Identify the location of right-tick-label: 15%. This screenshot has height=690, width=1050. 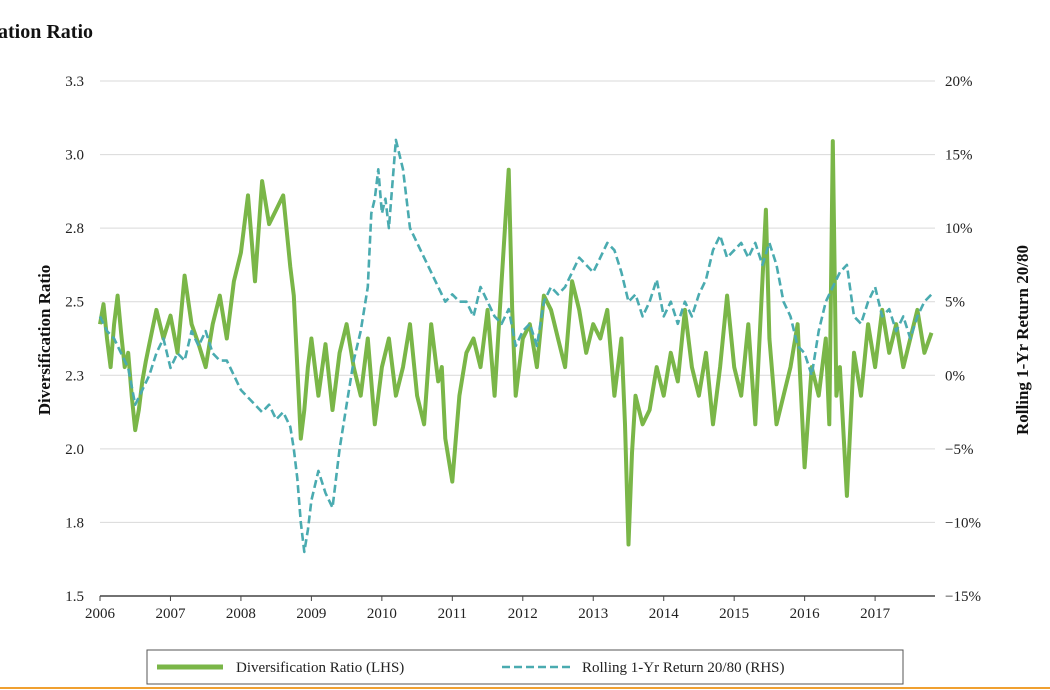
(959, 156).